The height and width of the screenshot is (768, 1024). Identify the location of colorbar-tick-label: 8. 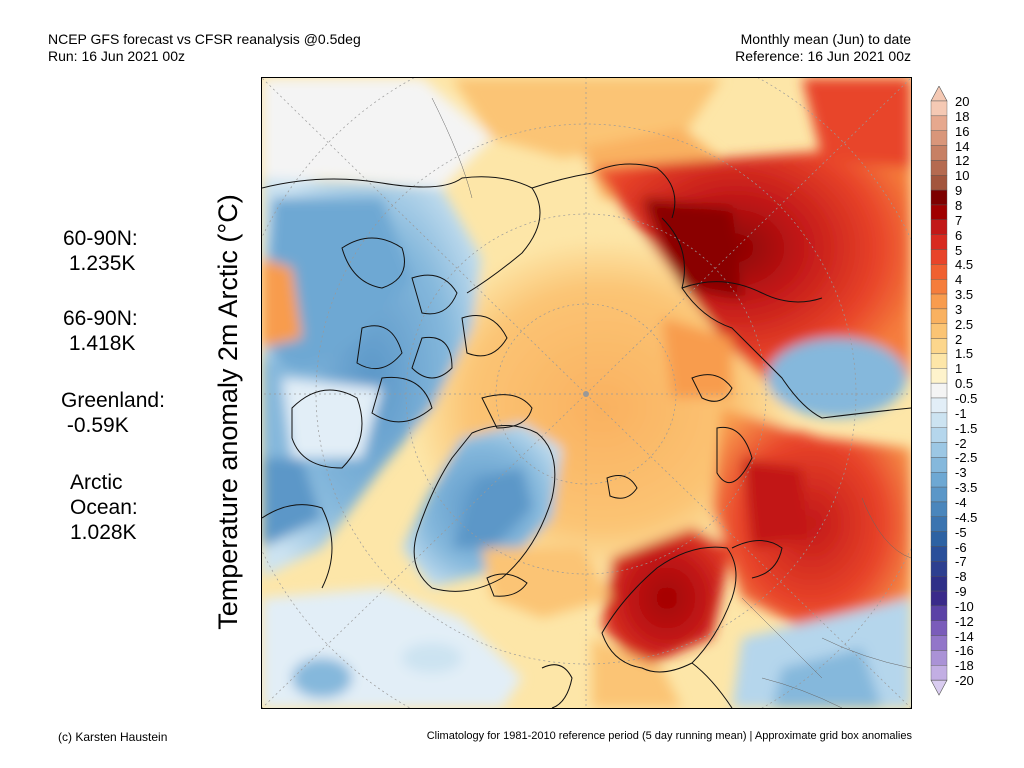
(959, 205).